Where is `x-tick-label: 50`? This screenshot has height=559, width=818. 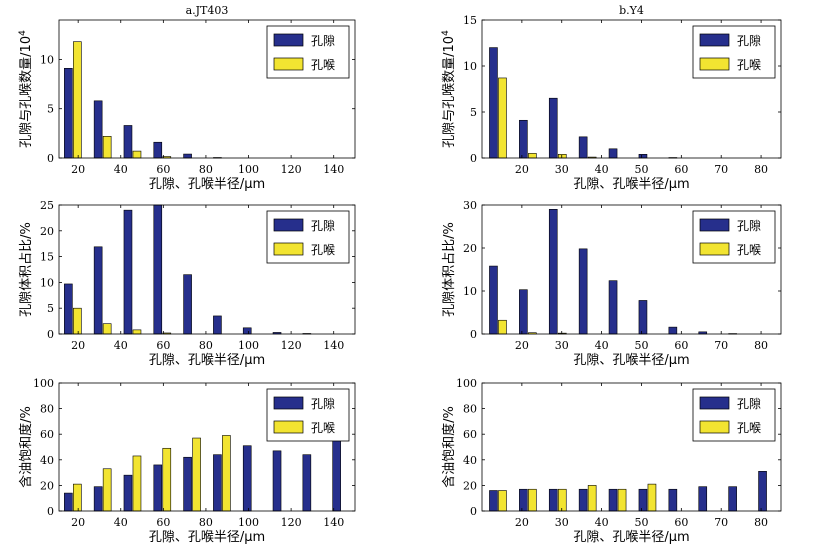 x-tick-label: 50 is located at coordinates (641, 169).